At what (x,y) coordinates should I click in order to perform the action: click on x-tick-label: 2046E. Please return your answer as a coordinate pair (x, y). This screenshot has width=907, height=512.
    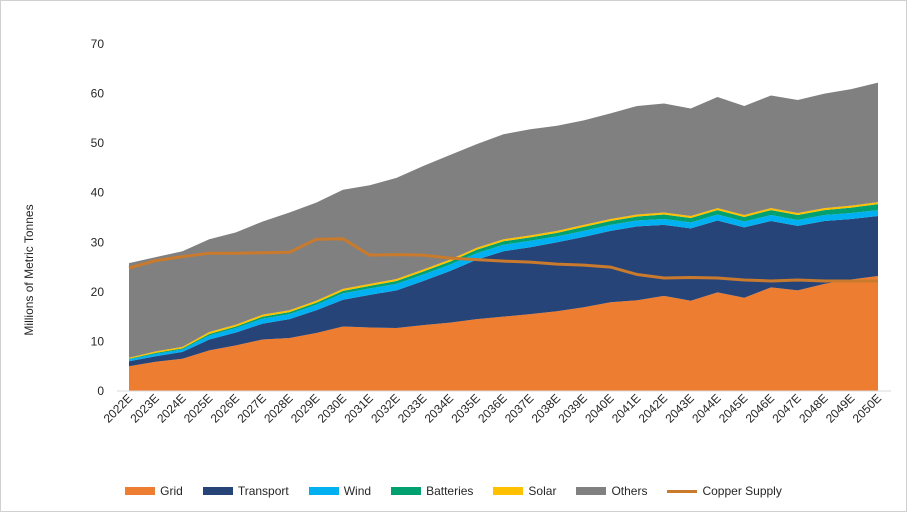
    Looking at the image, I should click on (760, 408).